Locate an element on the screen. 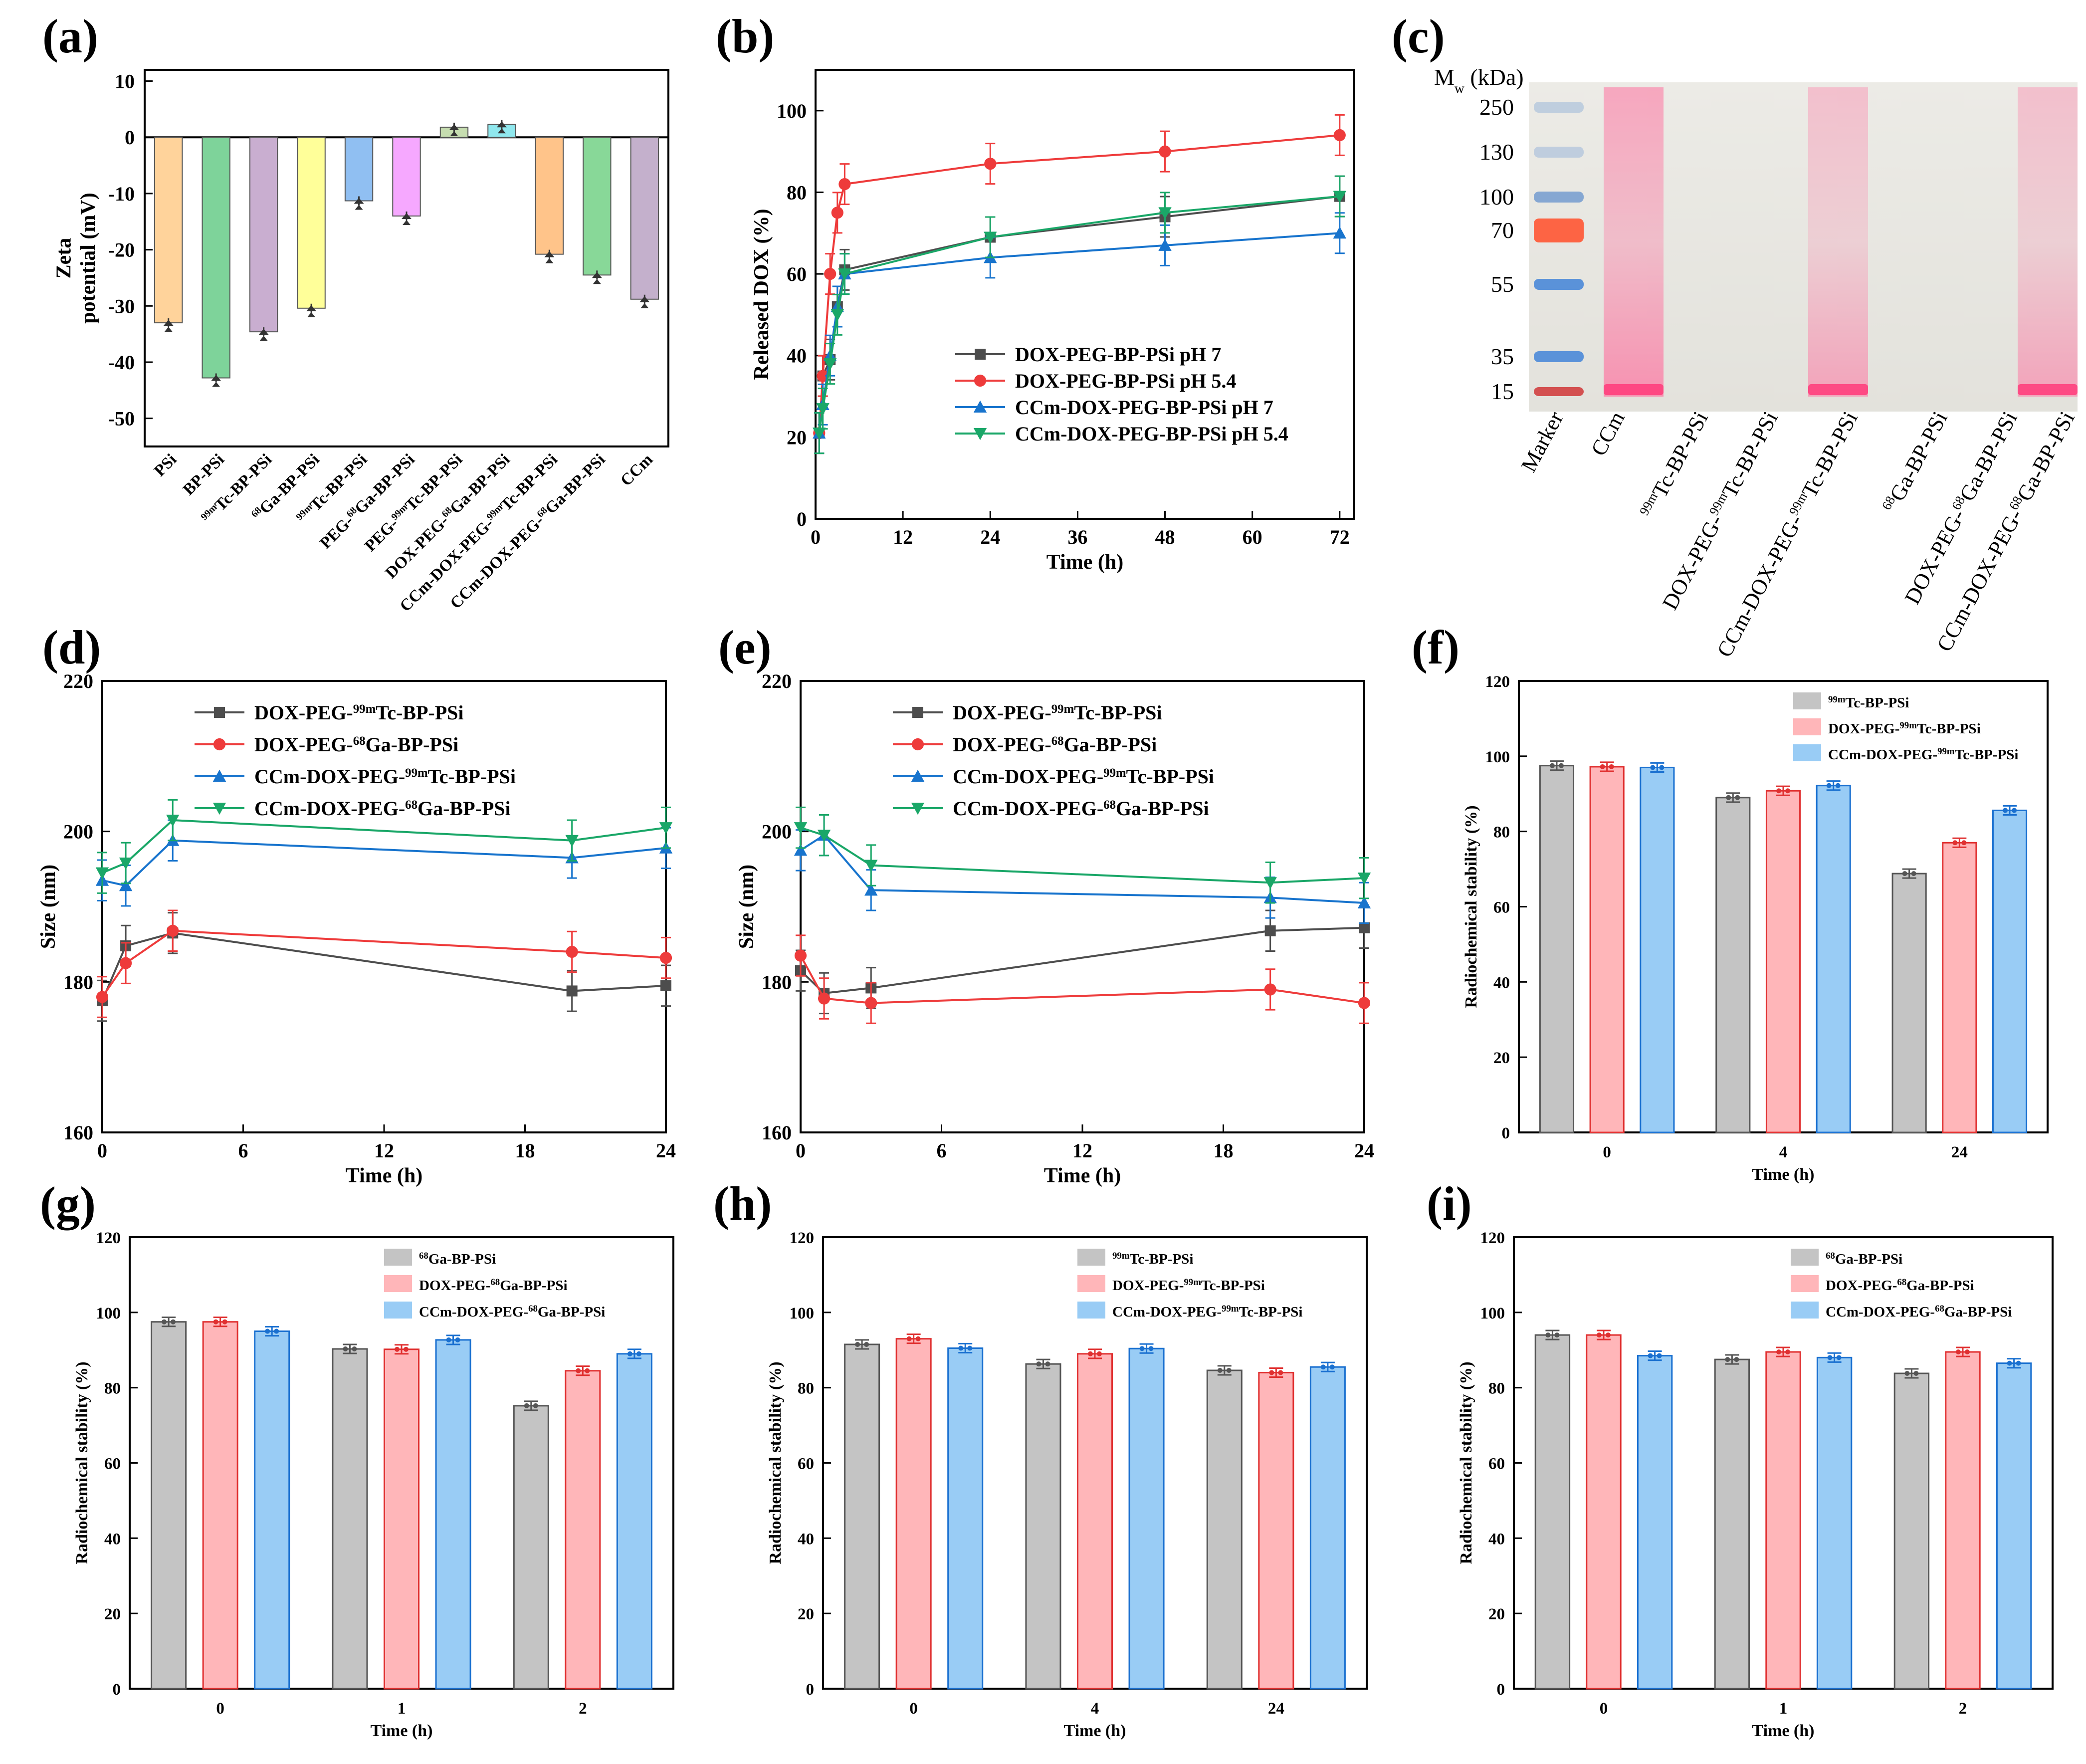 The image size is (2086, 1764). y-tick-label: 160 is located at coordinates (78, 1132).